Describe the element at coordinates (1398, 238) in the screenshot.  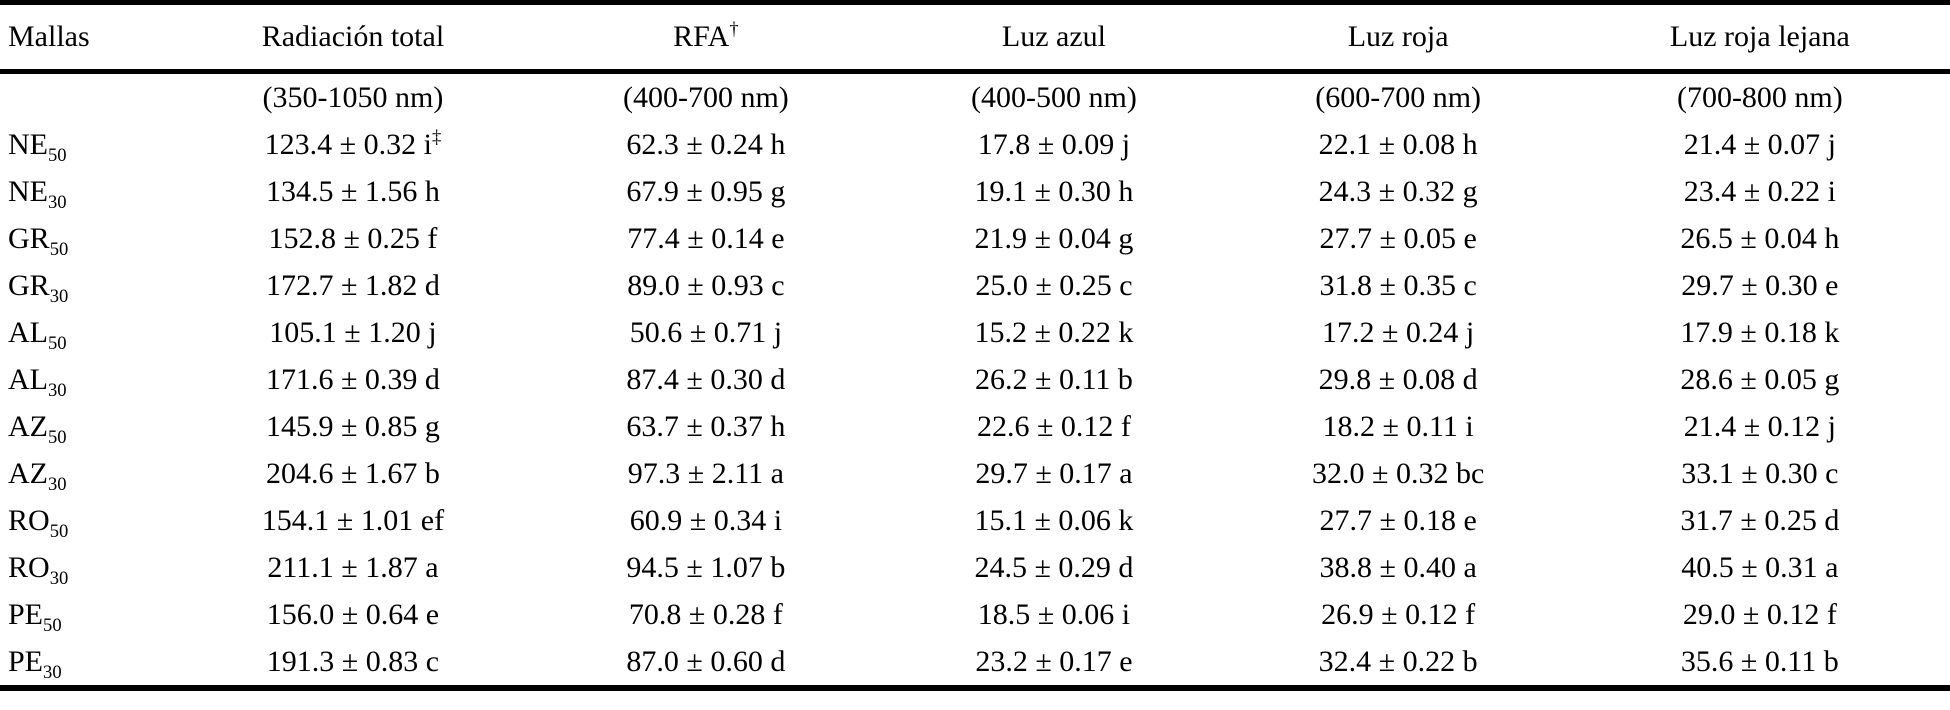
I see `value-cell: 27.7 ± 0.05 e` at that location.